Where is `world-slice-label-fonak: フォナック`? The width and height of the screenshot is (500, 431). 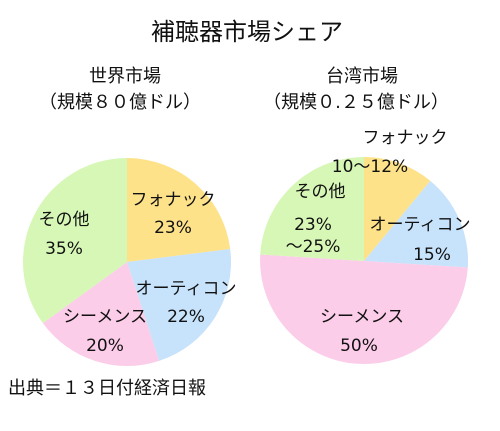
world-slice-label-fonak: フォナック is located at coordinates (173, 200).